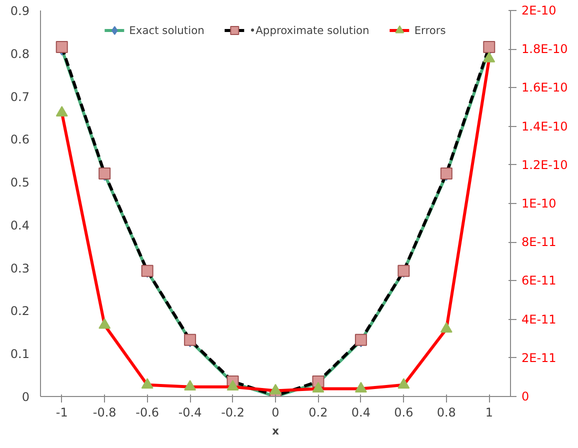  I want to click on y2-tick-label: 1E-10, so click(539, 203).